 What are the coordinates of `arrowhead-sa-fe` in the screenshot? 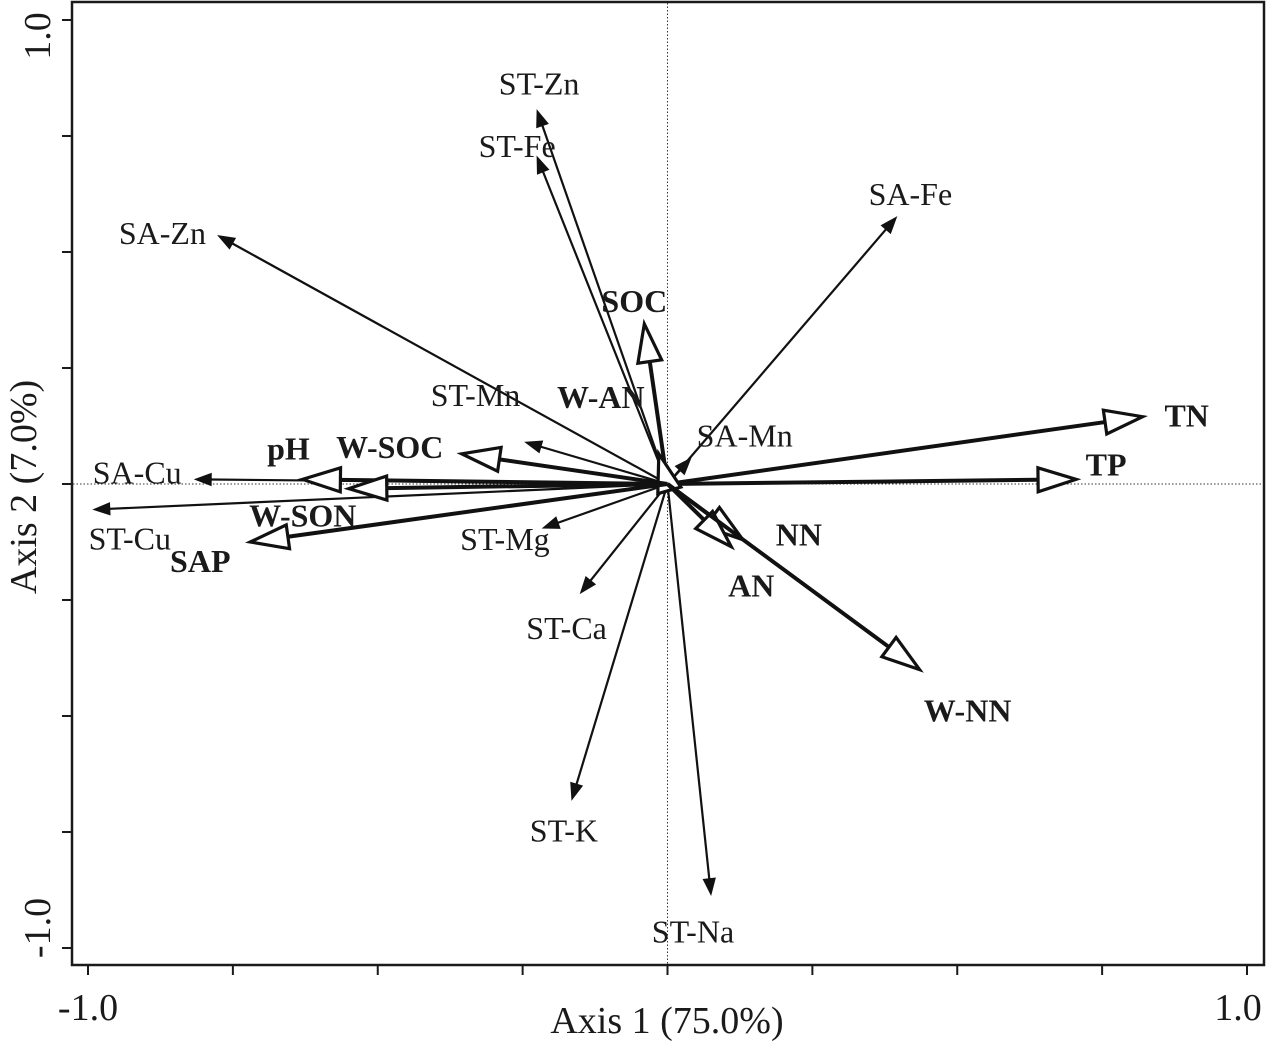 It's located at (889, 225).